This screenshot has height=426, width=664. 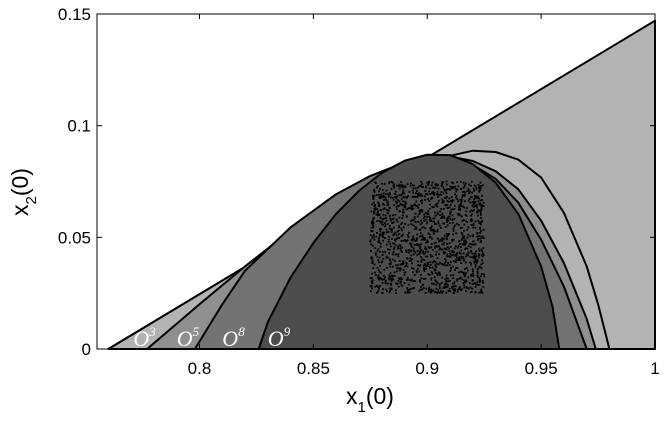 I want to click on y-tick-label: 0.15, so click(x=74, y=14).